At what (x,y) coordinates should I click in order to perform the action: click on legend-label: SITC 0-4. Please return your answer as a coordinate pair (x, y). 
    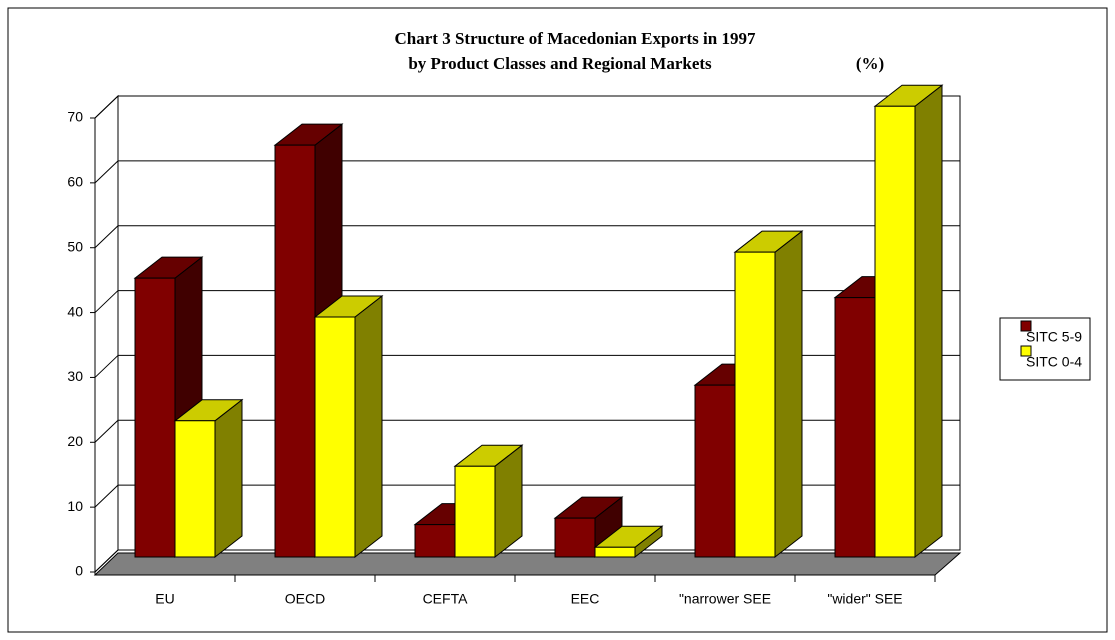
    Looking at the image, I should click on (1054, 362).